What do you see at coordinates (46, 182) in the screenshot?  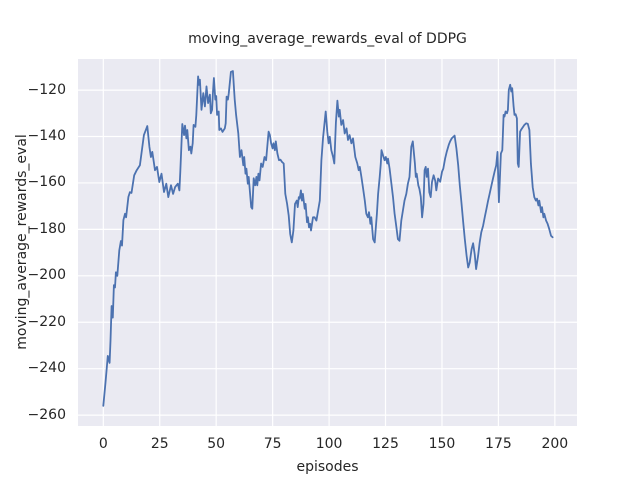 I see `y-tick-label: −160` at bounding box center [46, 182].